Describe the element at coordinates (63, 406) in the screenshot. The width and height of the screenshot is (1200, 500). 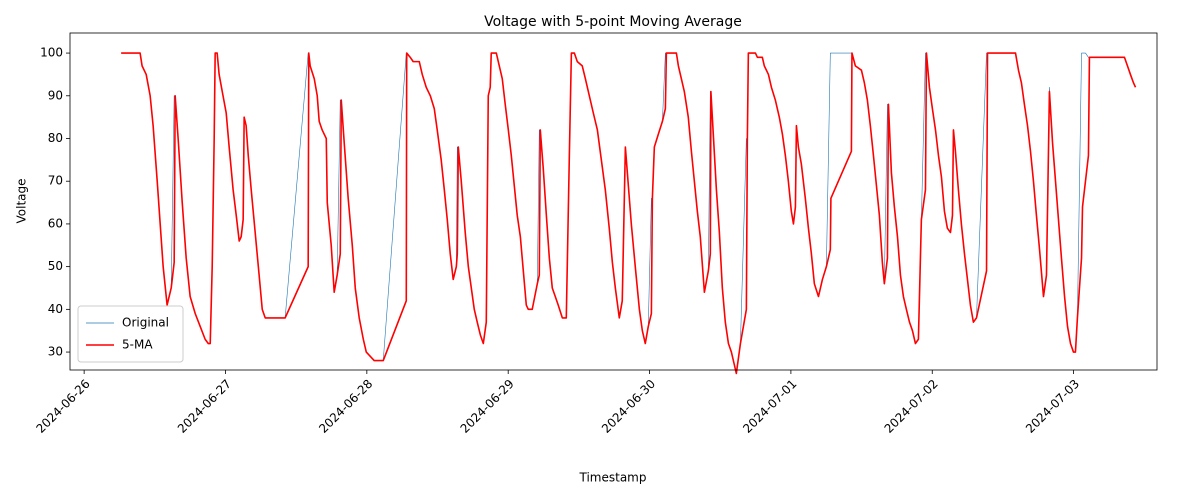
I see `x-tick-label: 2024-06-26` at that location.